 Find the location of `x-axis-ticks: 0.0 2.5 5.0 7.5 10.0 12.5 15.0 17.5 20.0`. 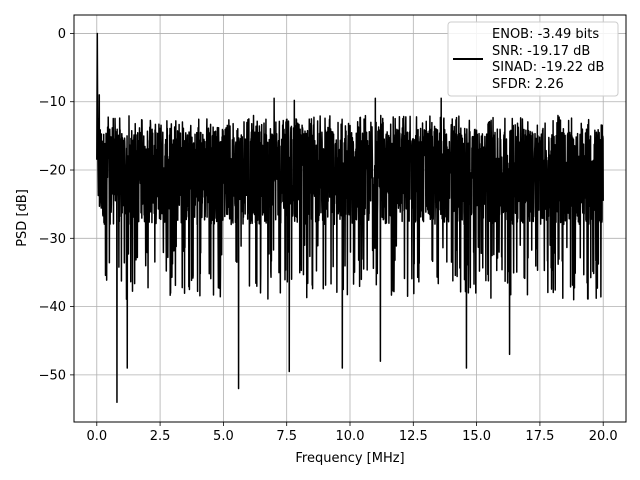

x-axis-ticks: 0.0 2.5 5.0 7.5 10.0 12.5 15.0 17.5 20.0 is located at coordinates (352, 433).